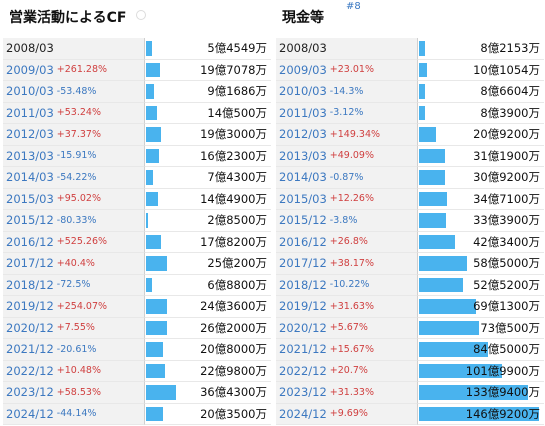 This screenshot has height=426, width=545. I want to click on value-cell: 5億4549万, so click(208, 49).